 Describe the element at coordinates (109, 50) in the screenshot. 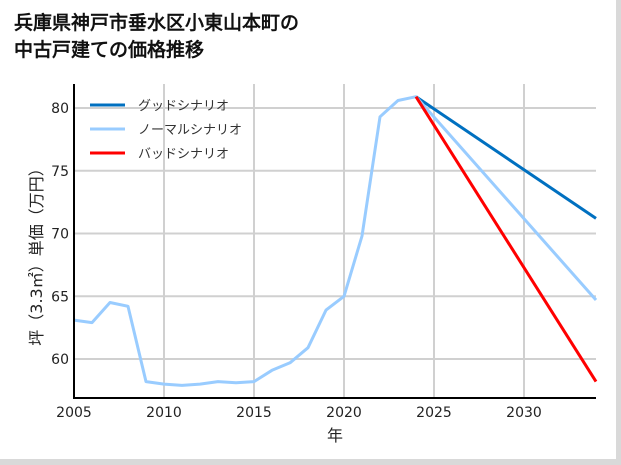

I see `chart-title-line2: 中古戸建ての価格推移` at that location.